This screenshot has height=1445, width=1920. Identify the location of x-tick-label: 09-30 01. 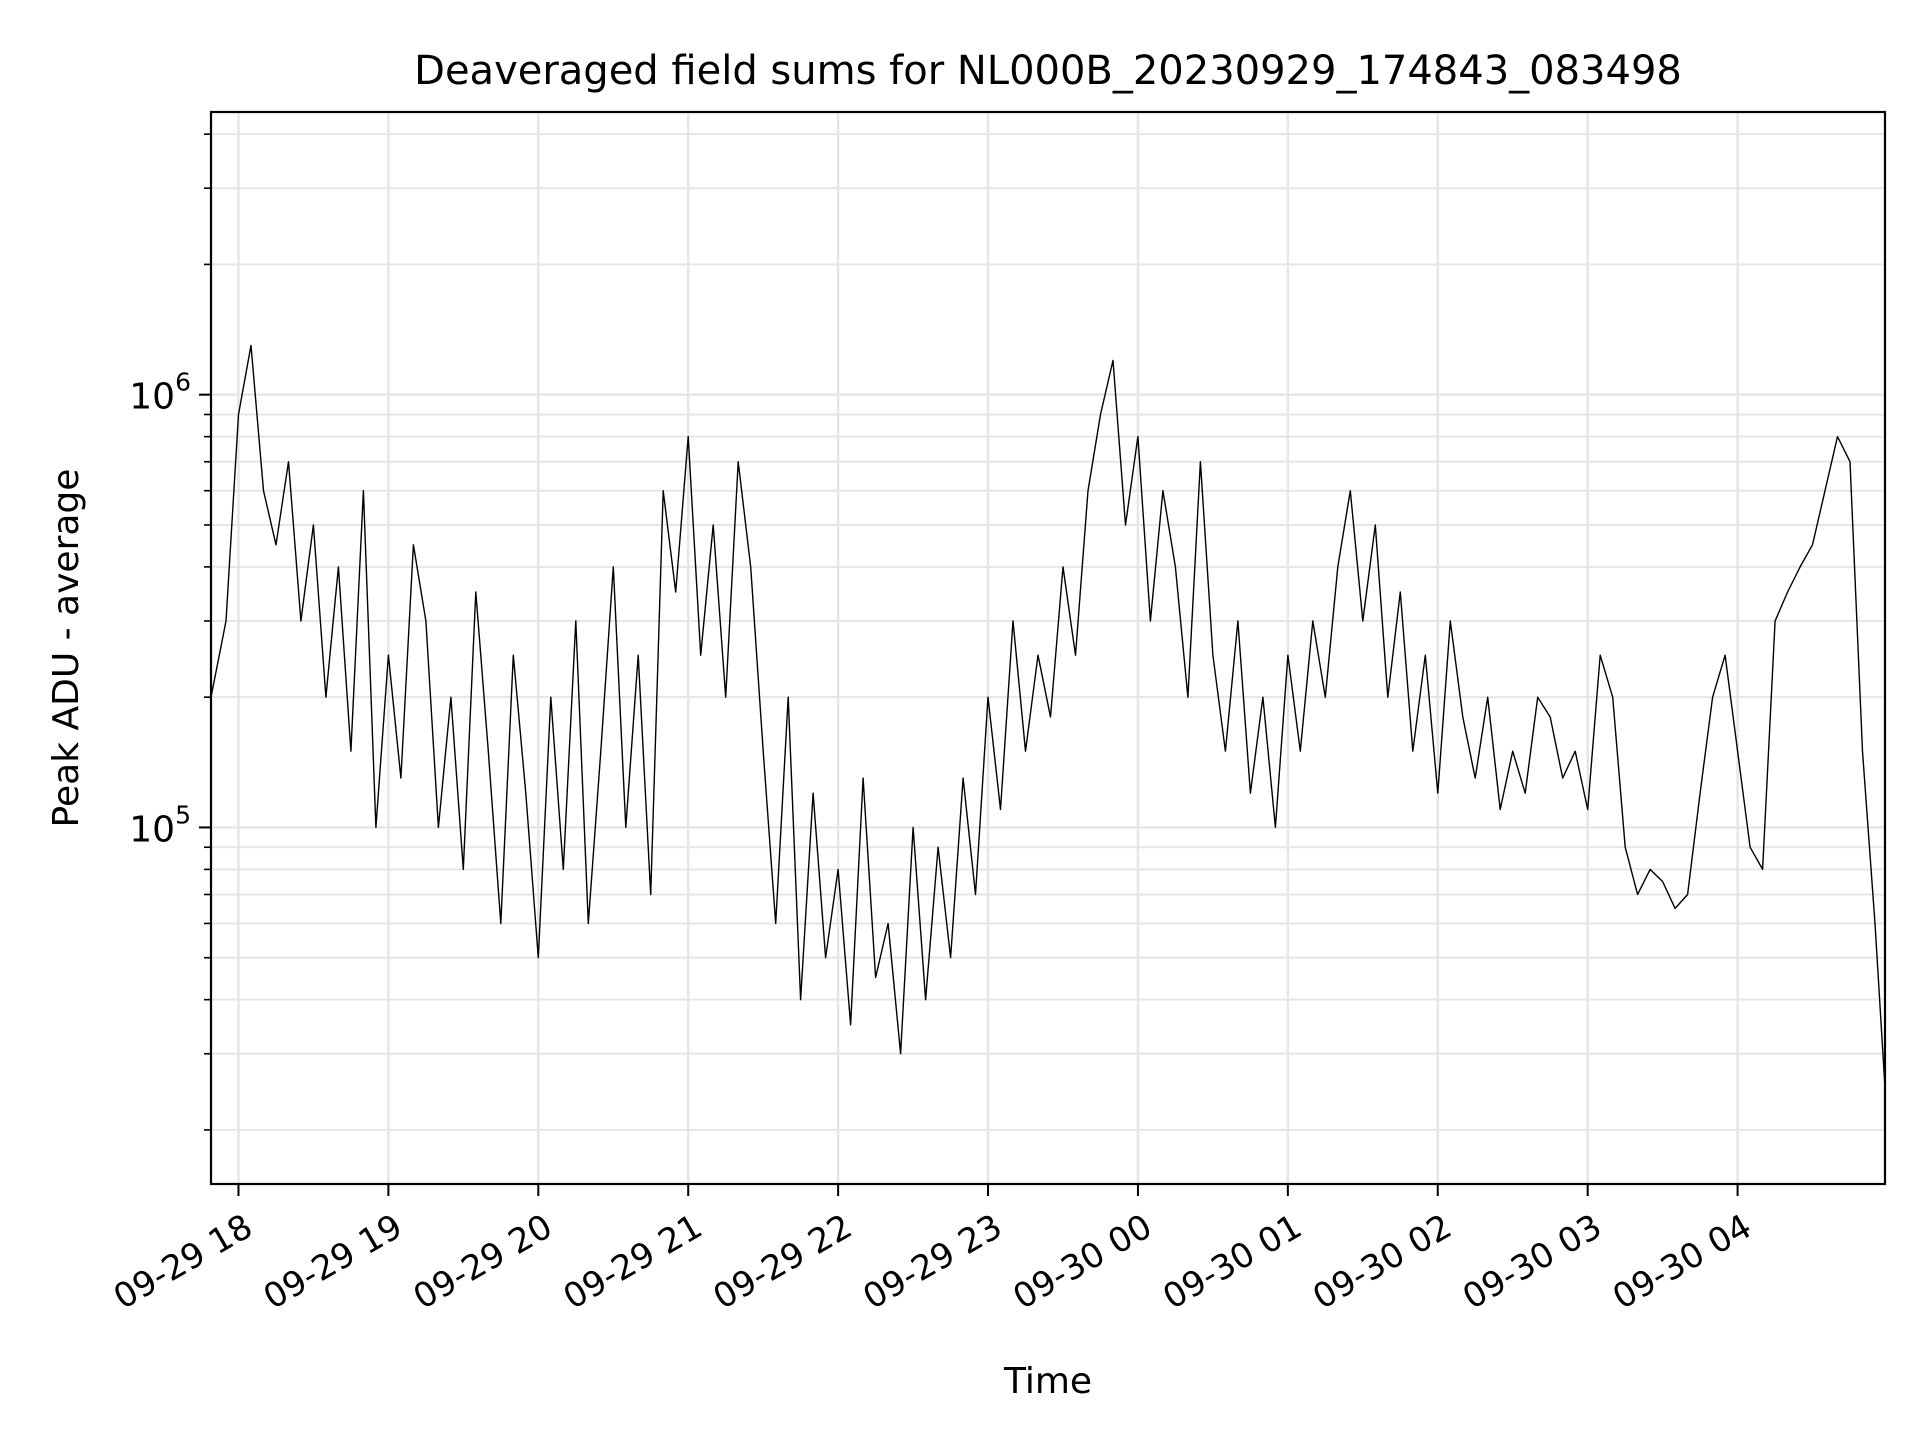
(1232, 1262).